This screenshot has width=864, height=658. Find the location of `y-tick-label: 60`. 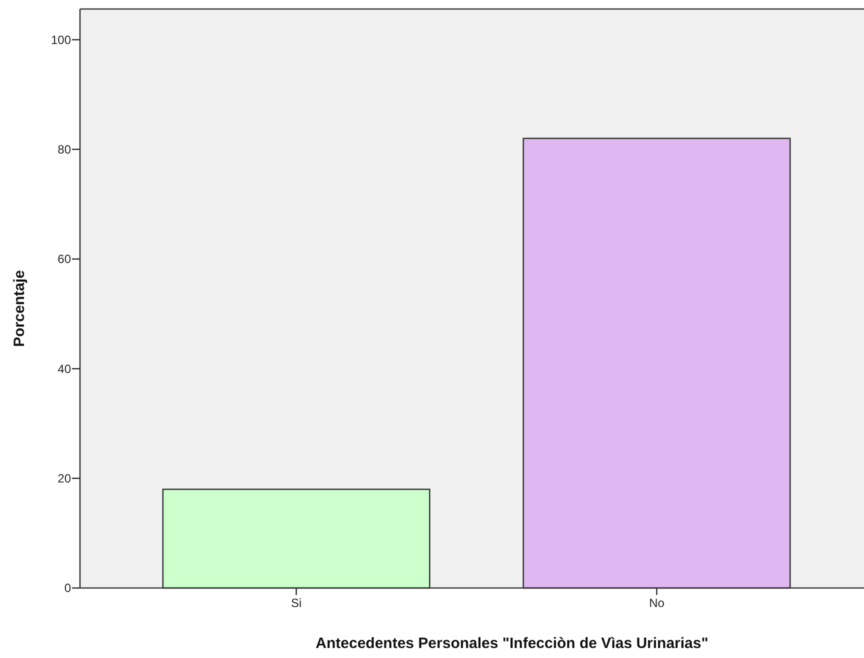

y-tick-label: 60 is located at coordinates (65, 259).